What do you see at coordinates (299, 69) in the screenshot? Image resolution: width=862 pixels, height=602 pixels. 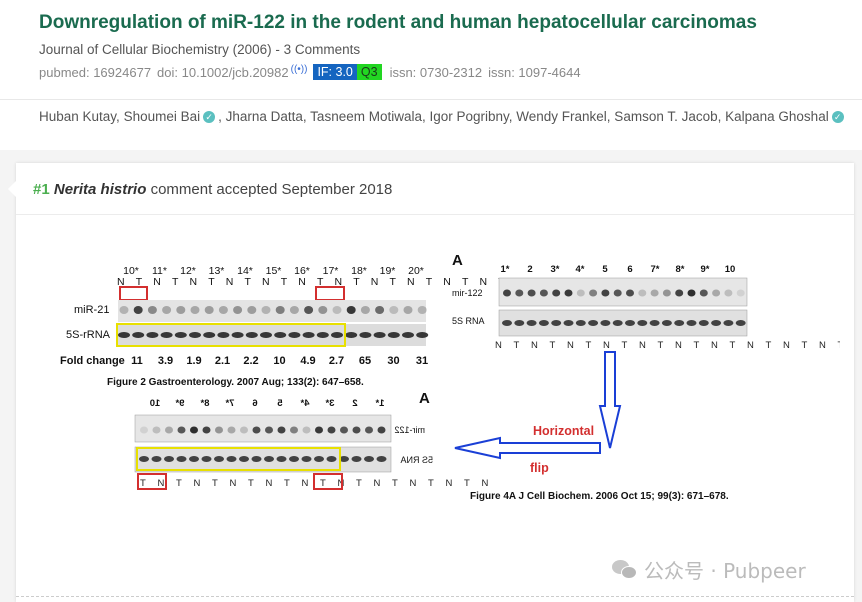 I see `altmetric-icon: ((•))` at bounding box center [299, 69].